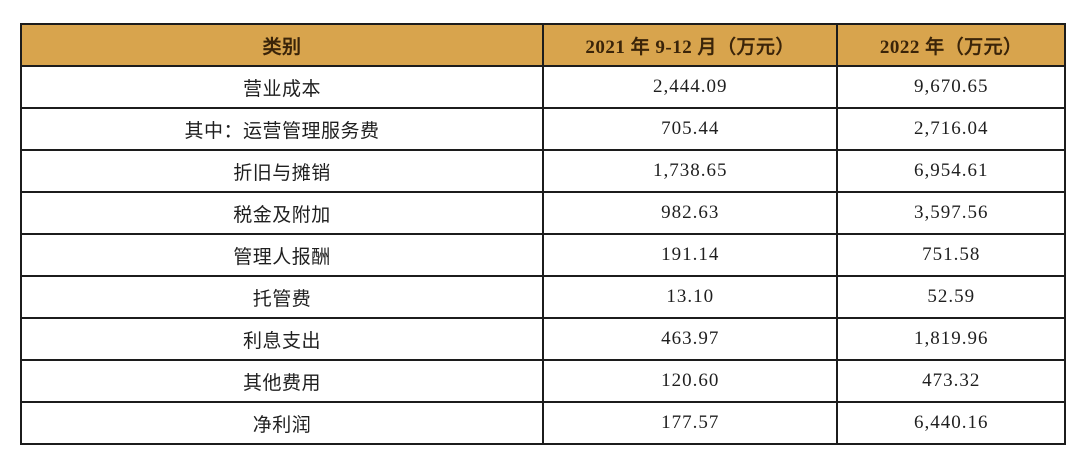 This screenshot has width=1080, height=468. What do you see at coordinates (951, 87) in the screenshot?
I see `row-value-2022: 9,670.65` at bounding box center [951, 87].